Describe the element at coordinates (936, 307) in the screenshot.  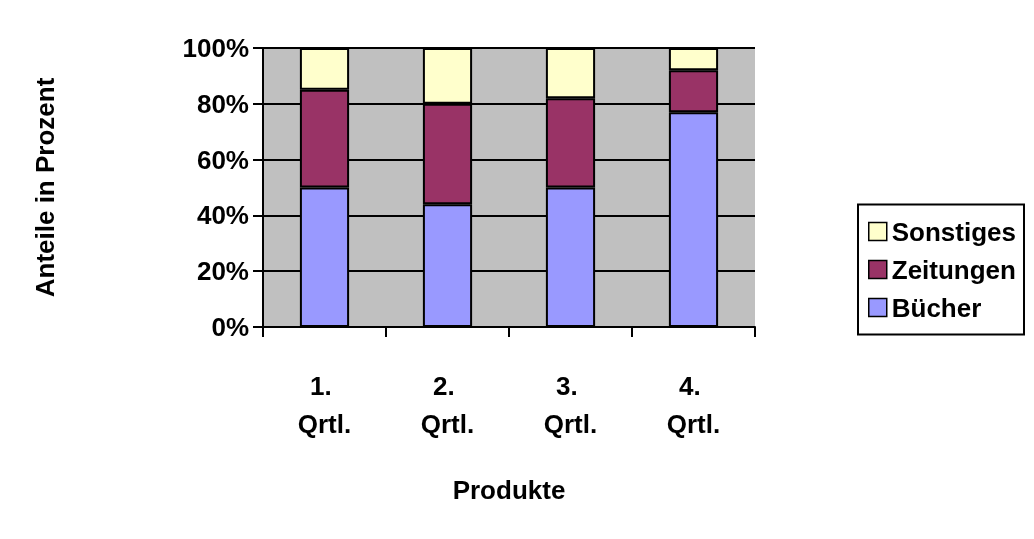
I see `legend-label: Bücher` at that location.